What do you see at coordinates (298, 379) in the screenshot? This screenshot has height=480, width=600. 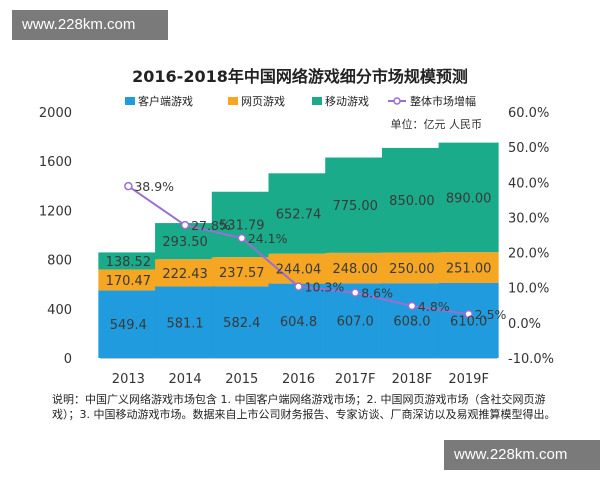 I see `x-tick-label: 2016` at bounding box center [298, 379].